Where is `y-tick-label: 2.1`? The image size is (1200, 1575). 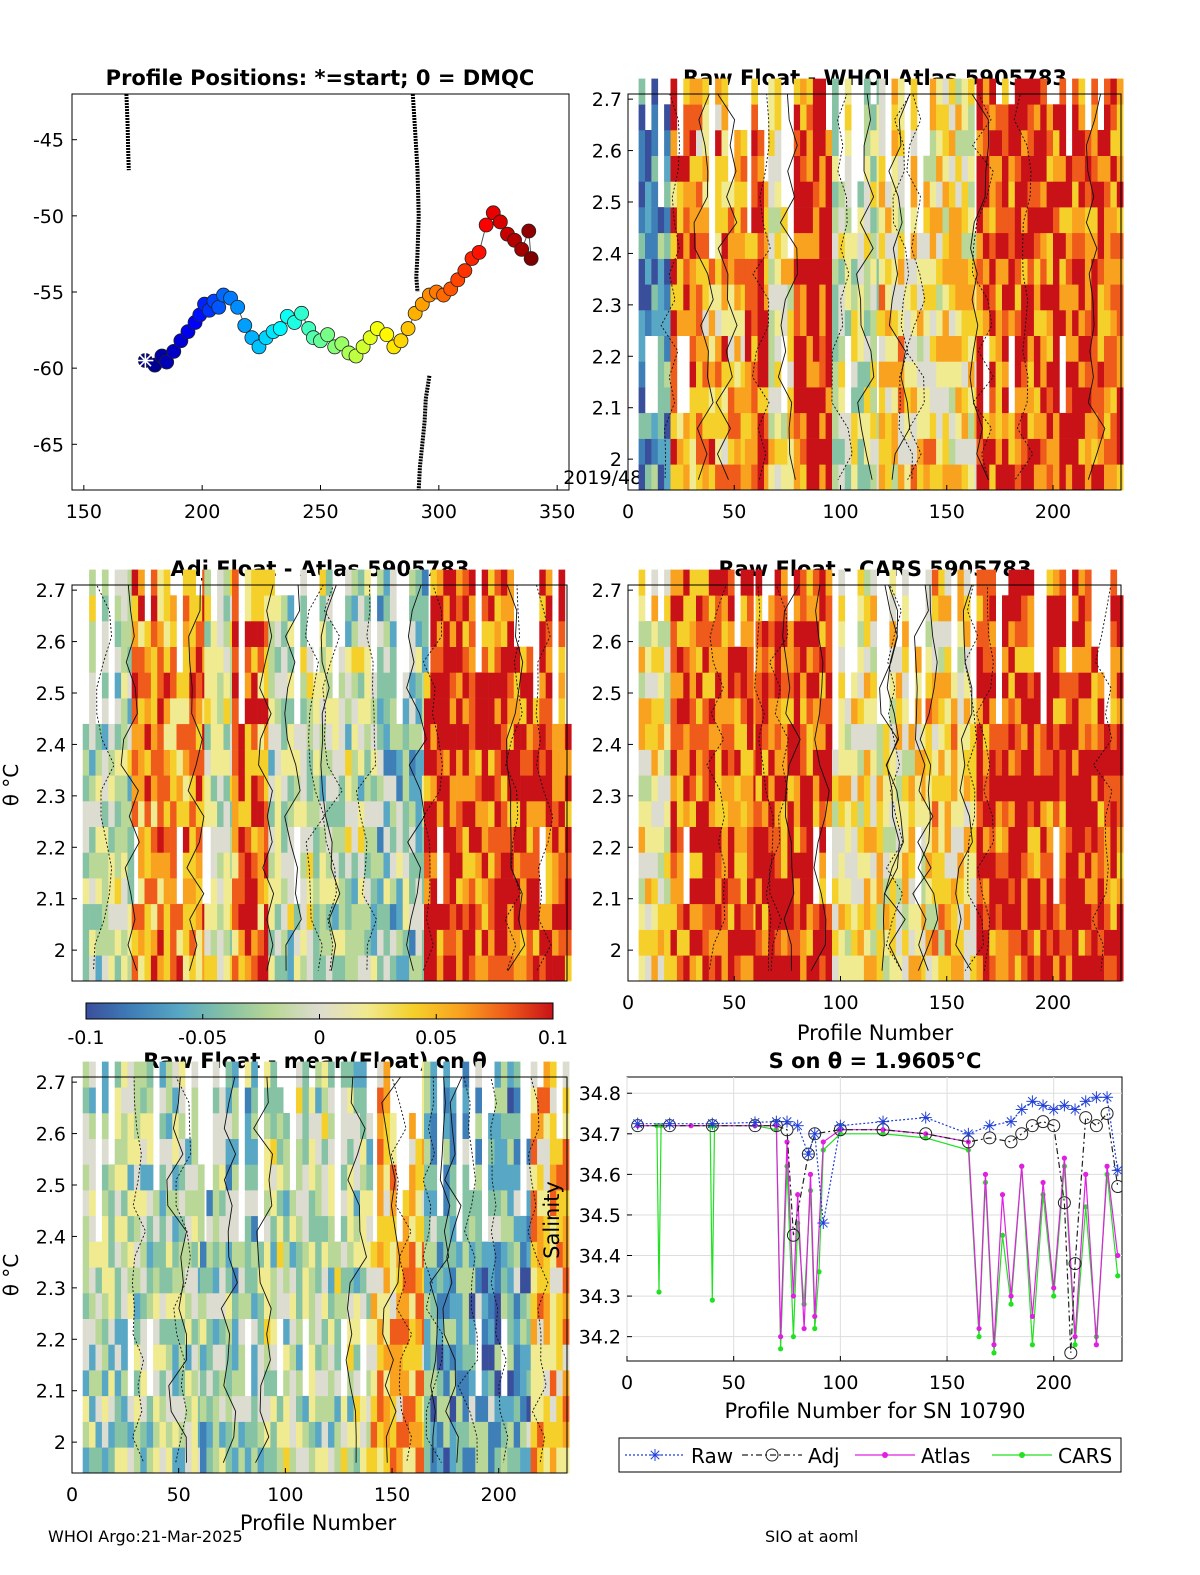 y-tick-label: 2.1 is located at coordinates (51, 900).